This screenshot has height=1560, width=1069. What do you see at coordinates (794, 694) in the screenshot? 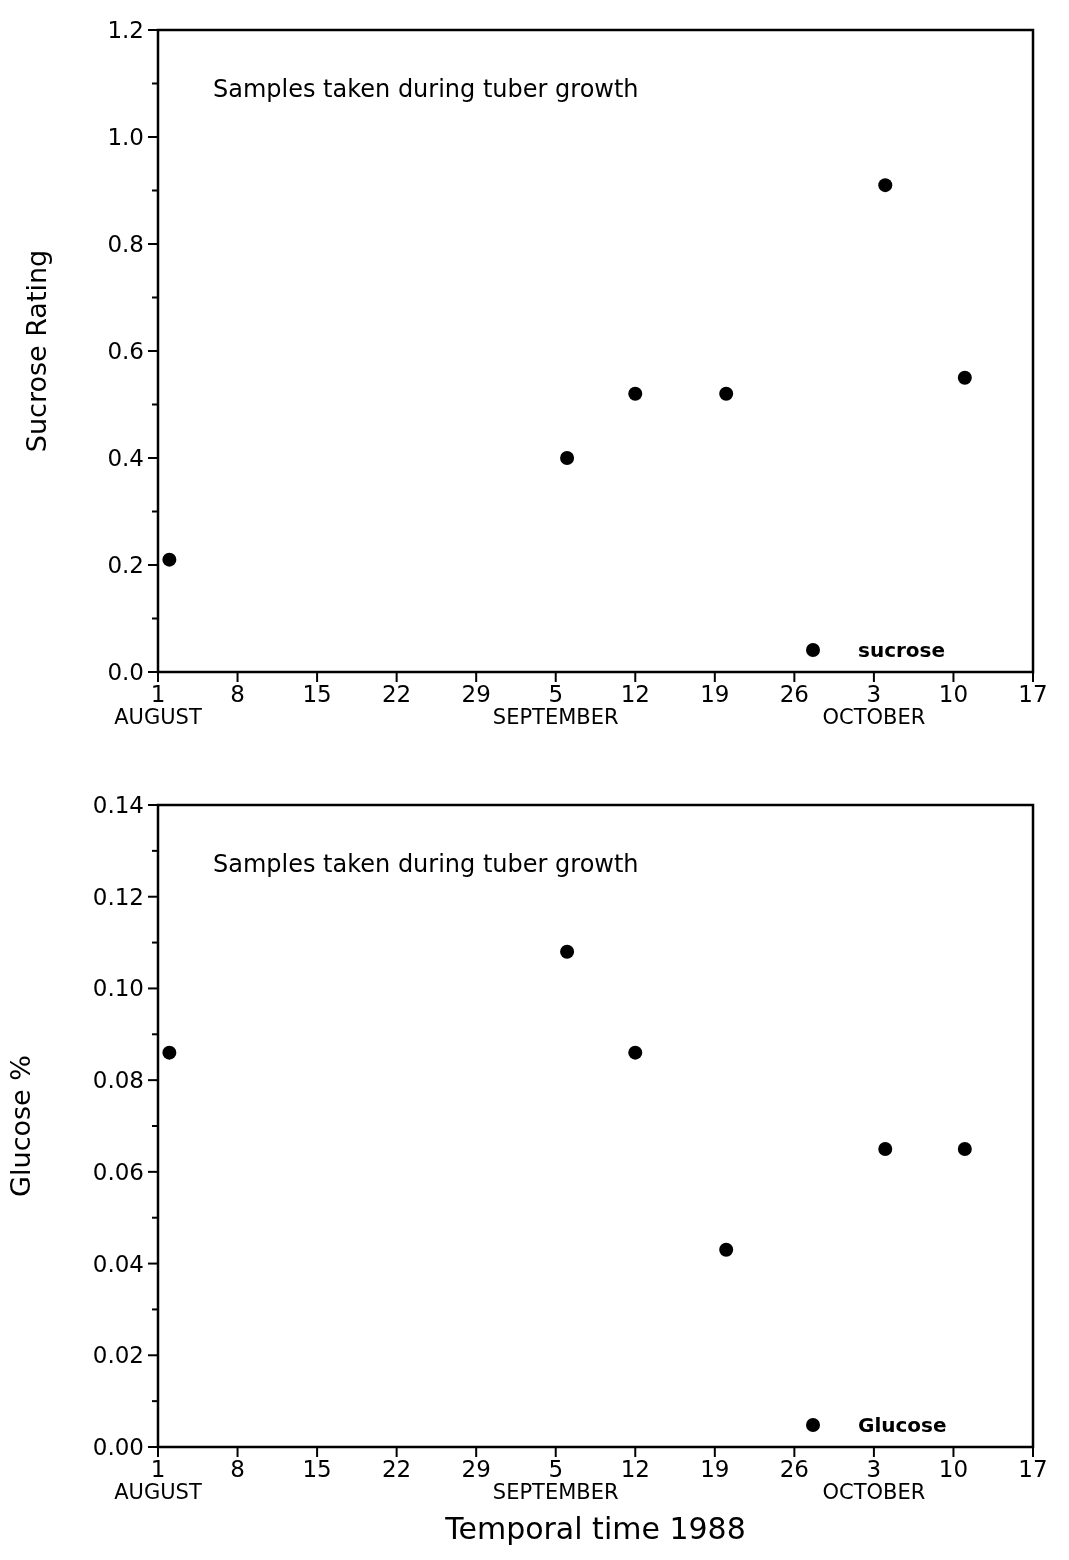
I see `text: 26` at bounding box center [794, 694].